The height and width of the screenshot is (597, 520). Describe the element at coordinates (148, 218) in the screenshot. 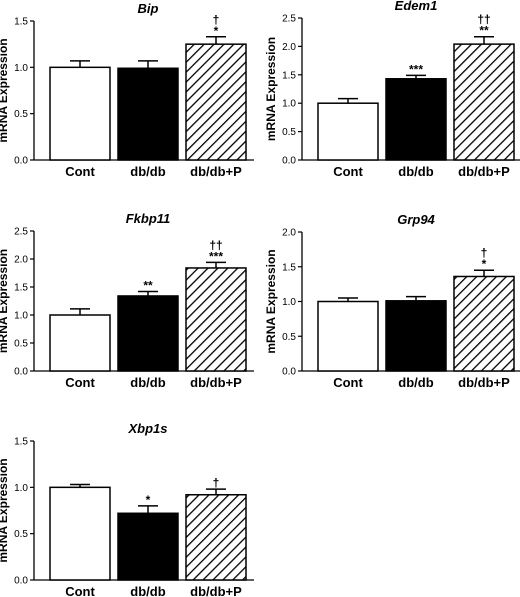

I see `chart-title: Fkbp11` at that location.